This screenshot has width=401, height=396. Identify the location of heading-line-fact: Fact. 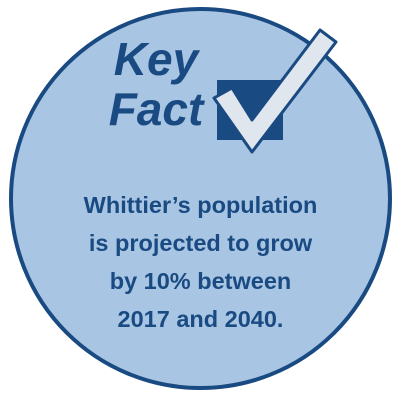
(156, 109).